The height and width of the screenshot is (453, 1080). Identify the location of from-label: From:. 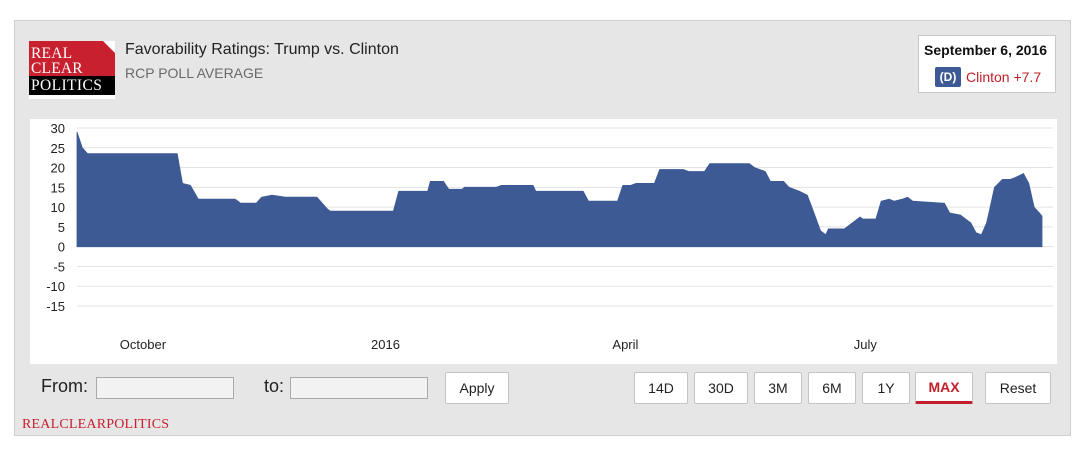
(64, 386).